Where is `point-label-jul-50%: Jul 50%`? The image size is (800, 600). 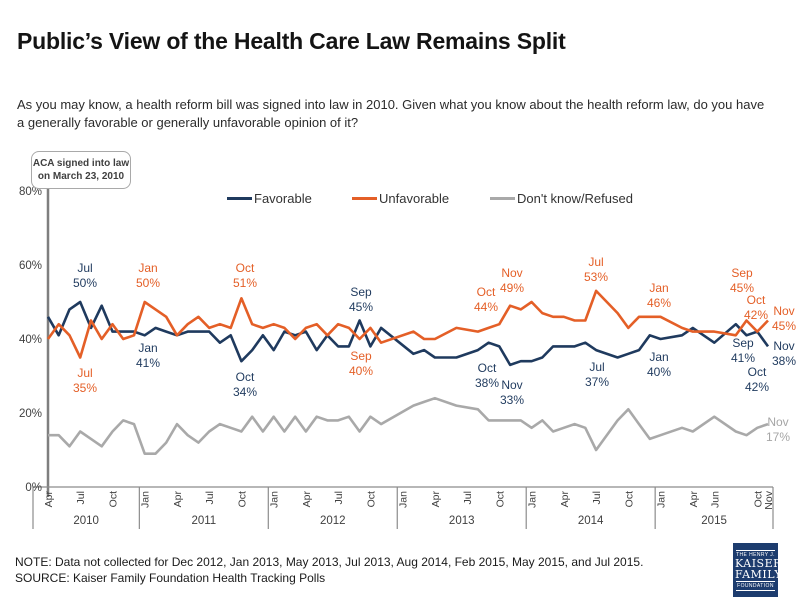
point-label-jul-50%: Jul 50% is located at coordinates (85, 275).